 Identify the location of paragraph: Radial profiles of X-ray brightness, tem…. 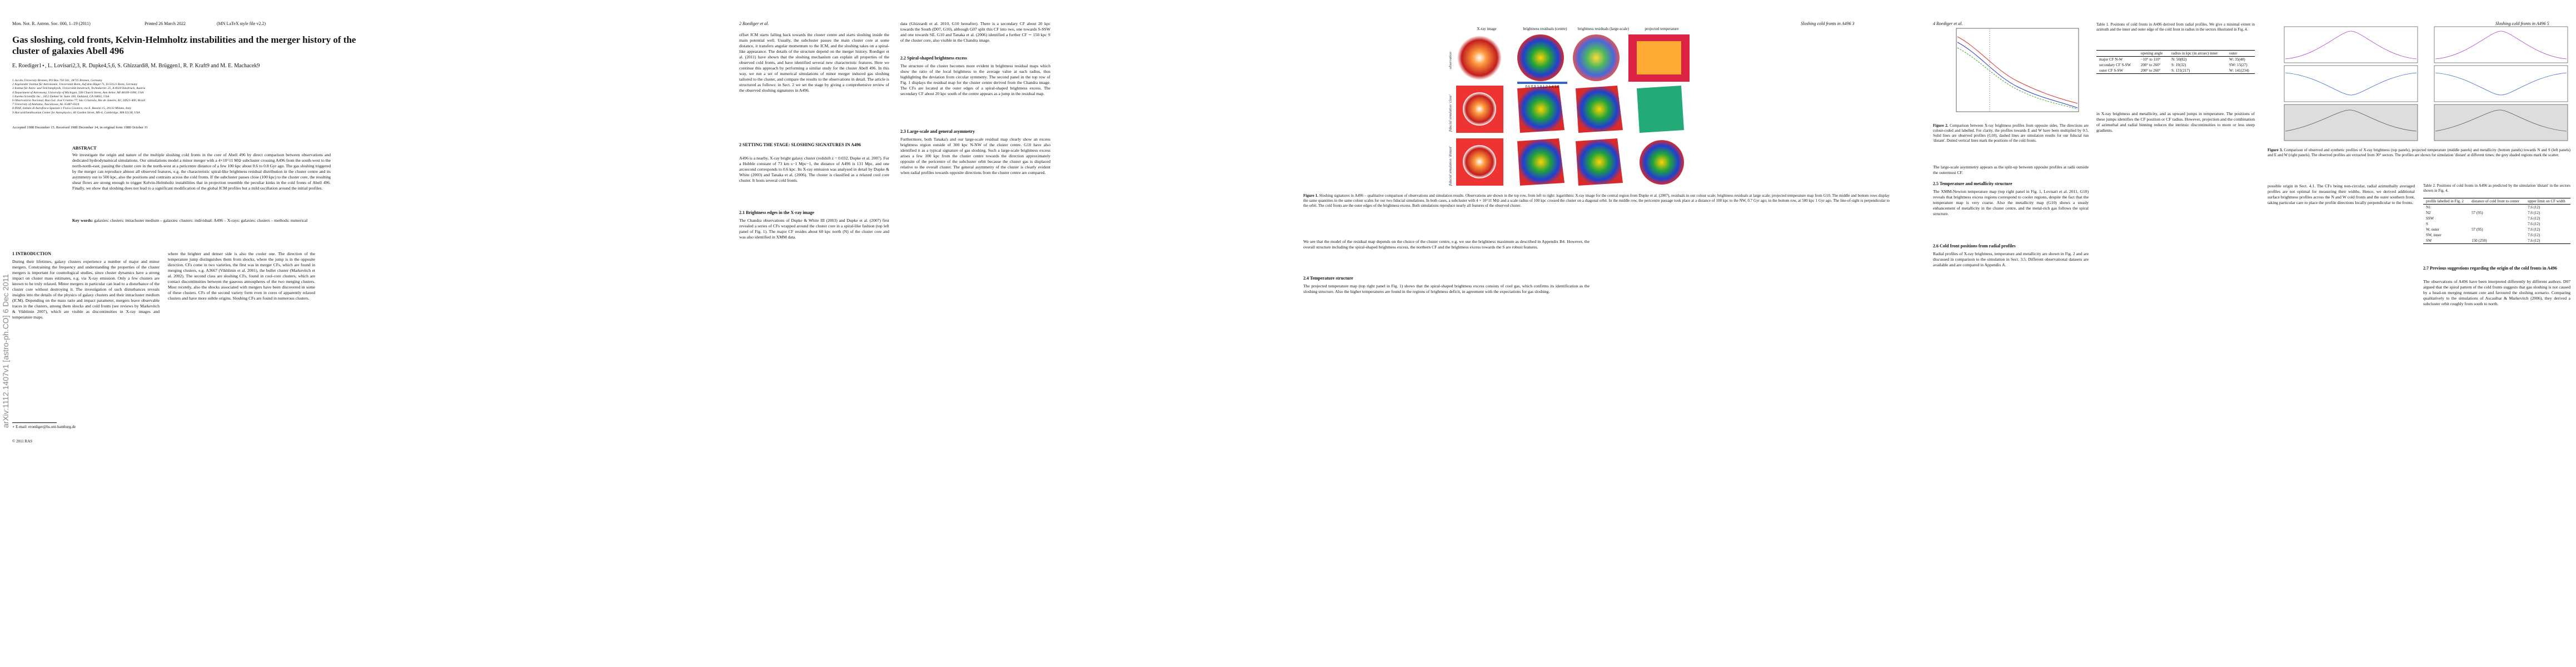
(2011, 259).